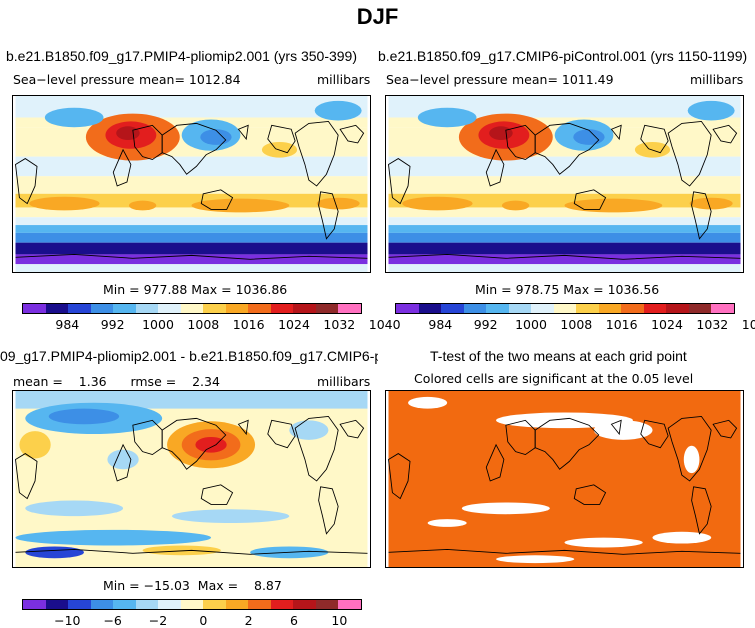  Describe the element at coordinates (712, 324) in the screenshot. I see `colorbar-tick-label: 1032` at that location.